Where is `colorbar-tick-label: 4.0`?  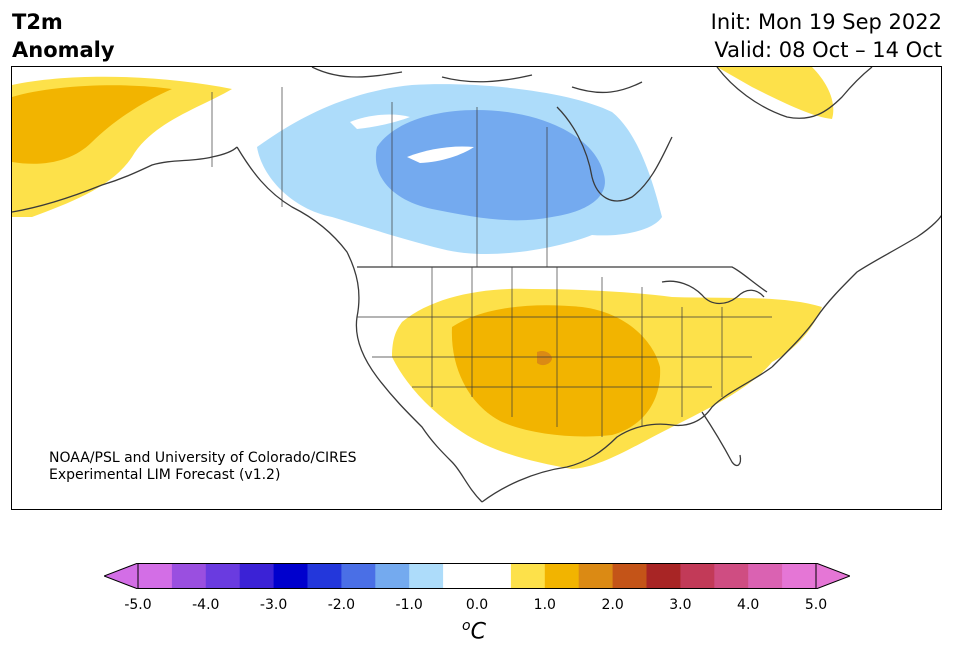 colorbar-tick-label: 4.0 is located at coordinates (748, 605).